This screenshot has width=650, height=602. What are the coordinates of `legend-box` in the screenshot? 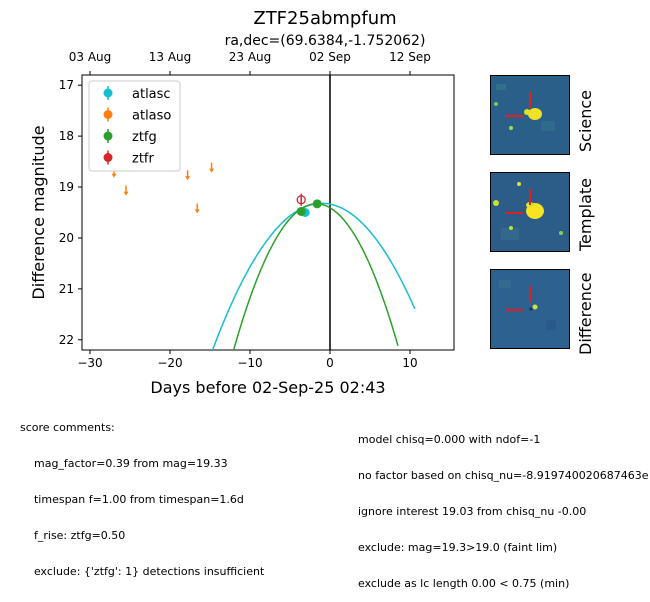 It's located at (134, 126).